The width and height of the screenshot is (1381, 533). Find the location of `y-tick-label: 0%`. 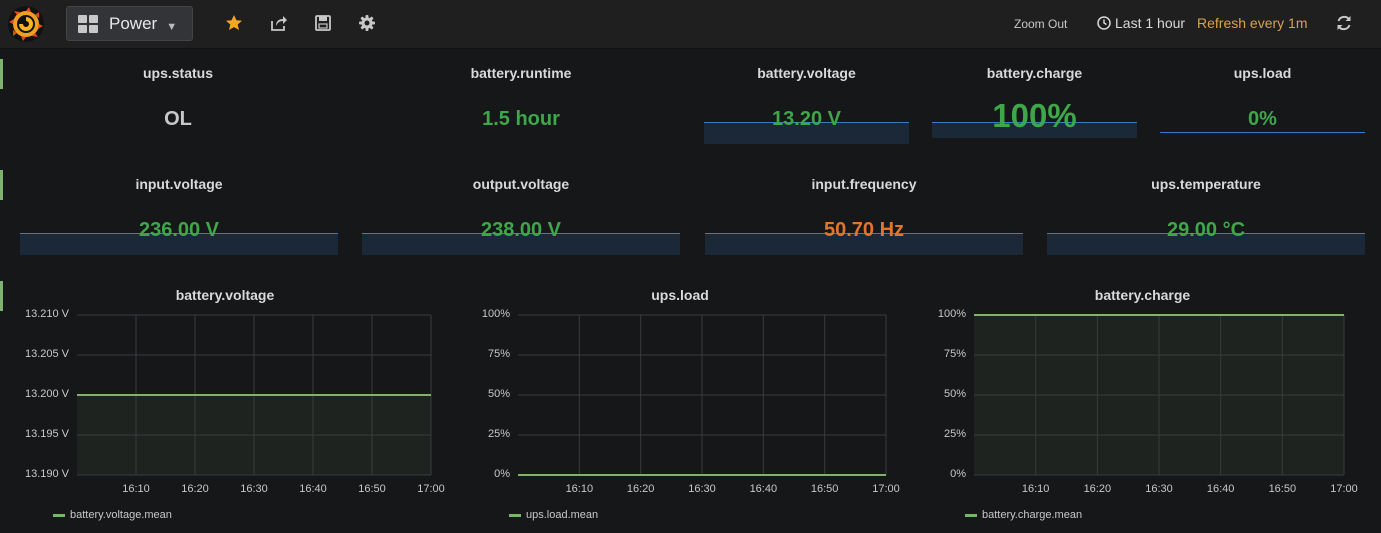

y-tick-label: 0% is located at coordinates (502, 474).